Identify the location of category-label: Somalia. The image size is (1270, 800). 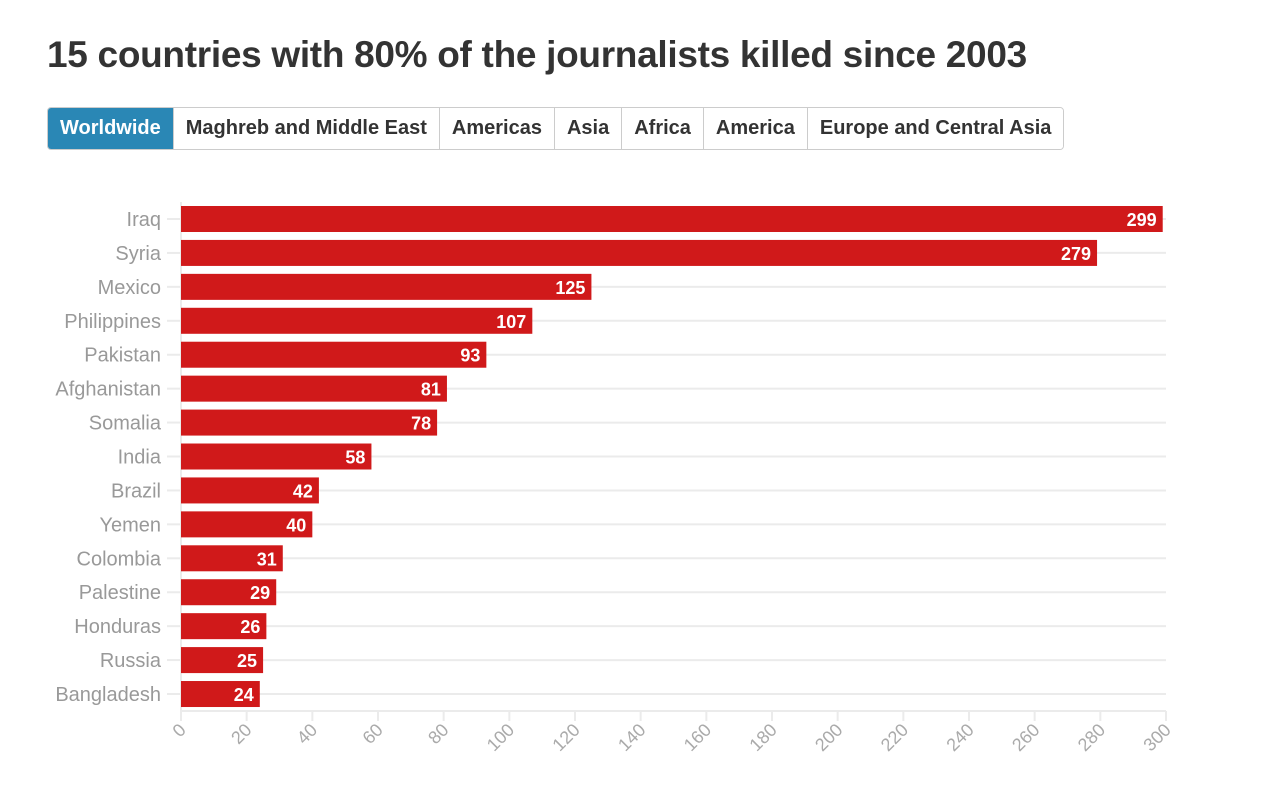
(125, 424).